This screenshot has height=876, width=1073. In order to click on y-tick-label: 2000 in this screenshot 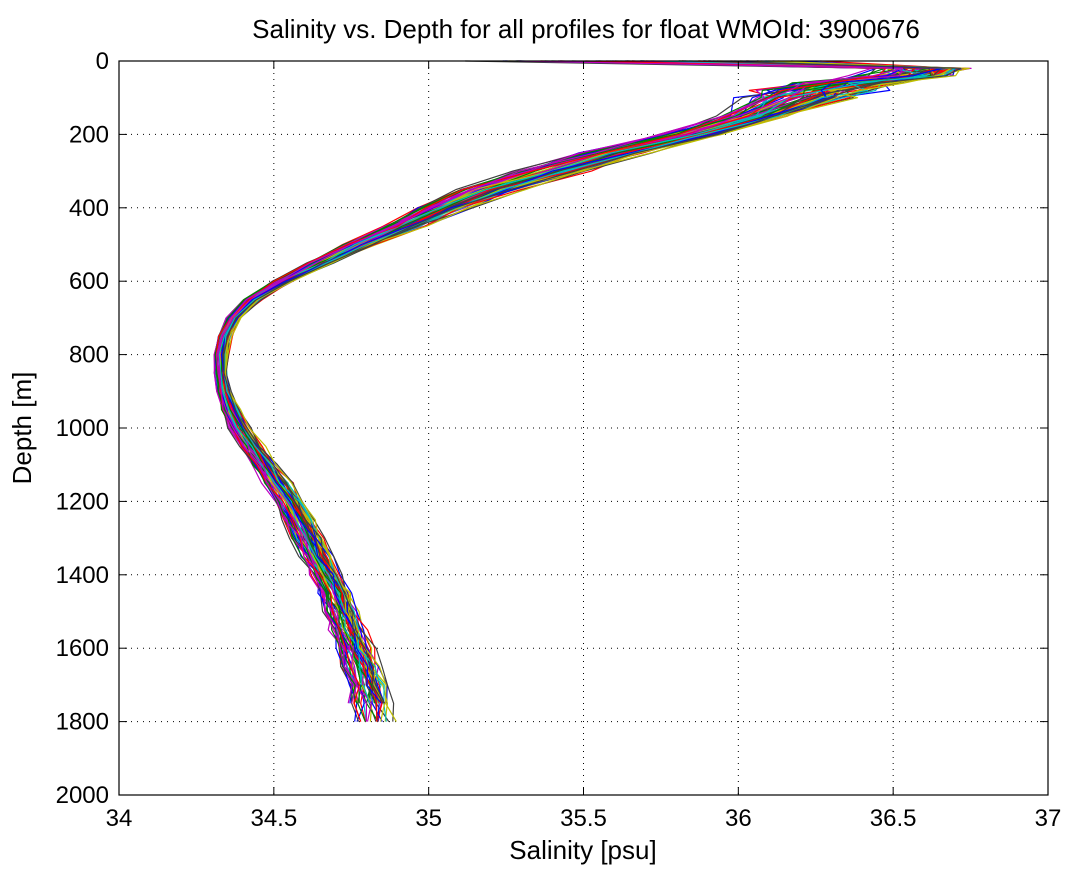, I will do `click(82, 795)`.